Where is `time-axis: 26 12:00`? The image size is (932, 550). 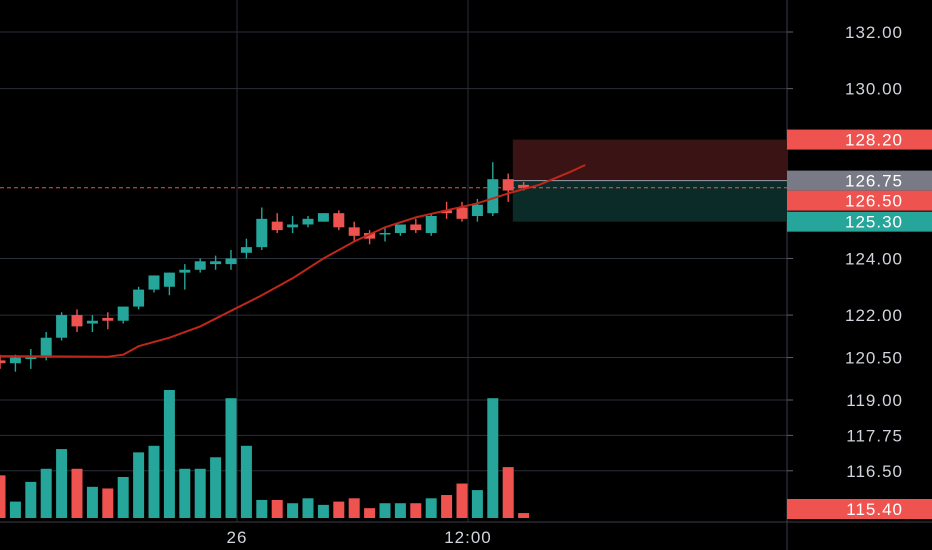 time-axis: 26 12:00 is located at coordinates (359, 537).